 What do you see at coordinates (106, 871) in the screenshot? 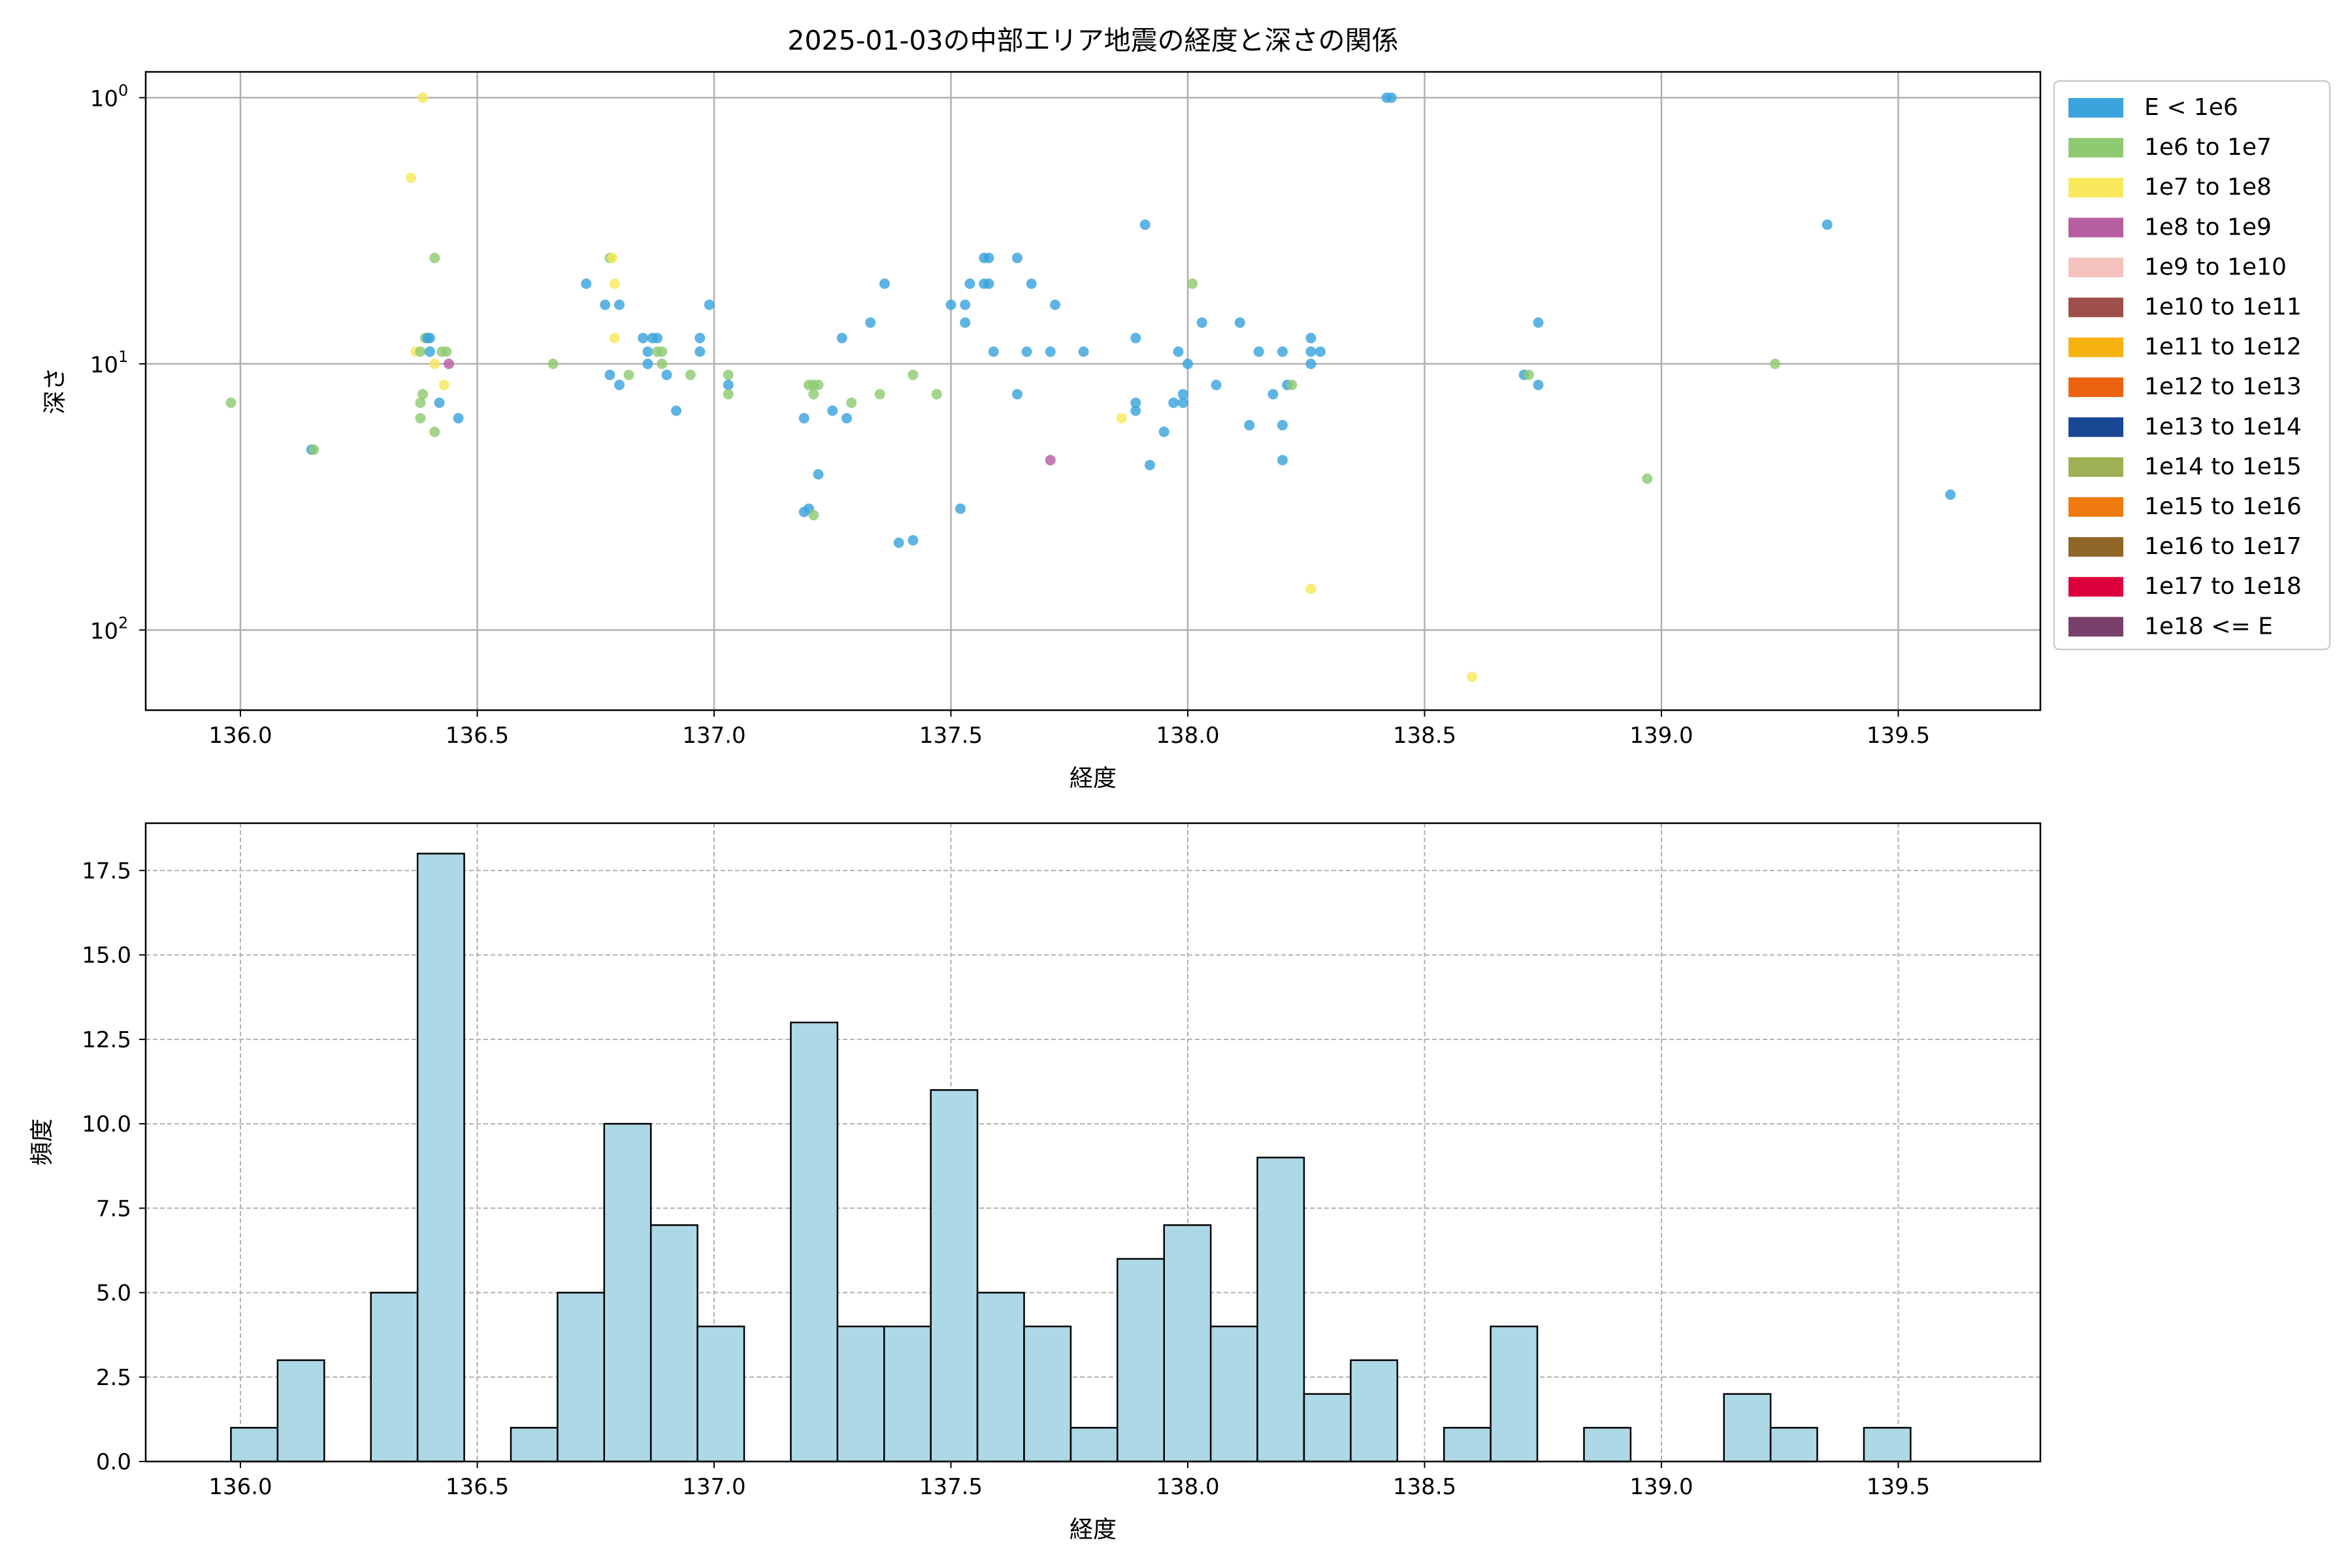
I see `histogram-y-tick-label: 17.5` at bounding box center [106, 871].